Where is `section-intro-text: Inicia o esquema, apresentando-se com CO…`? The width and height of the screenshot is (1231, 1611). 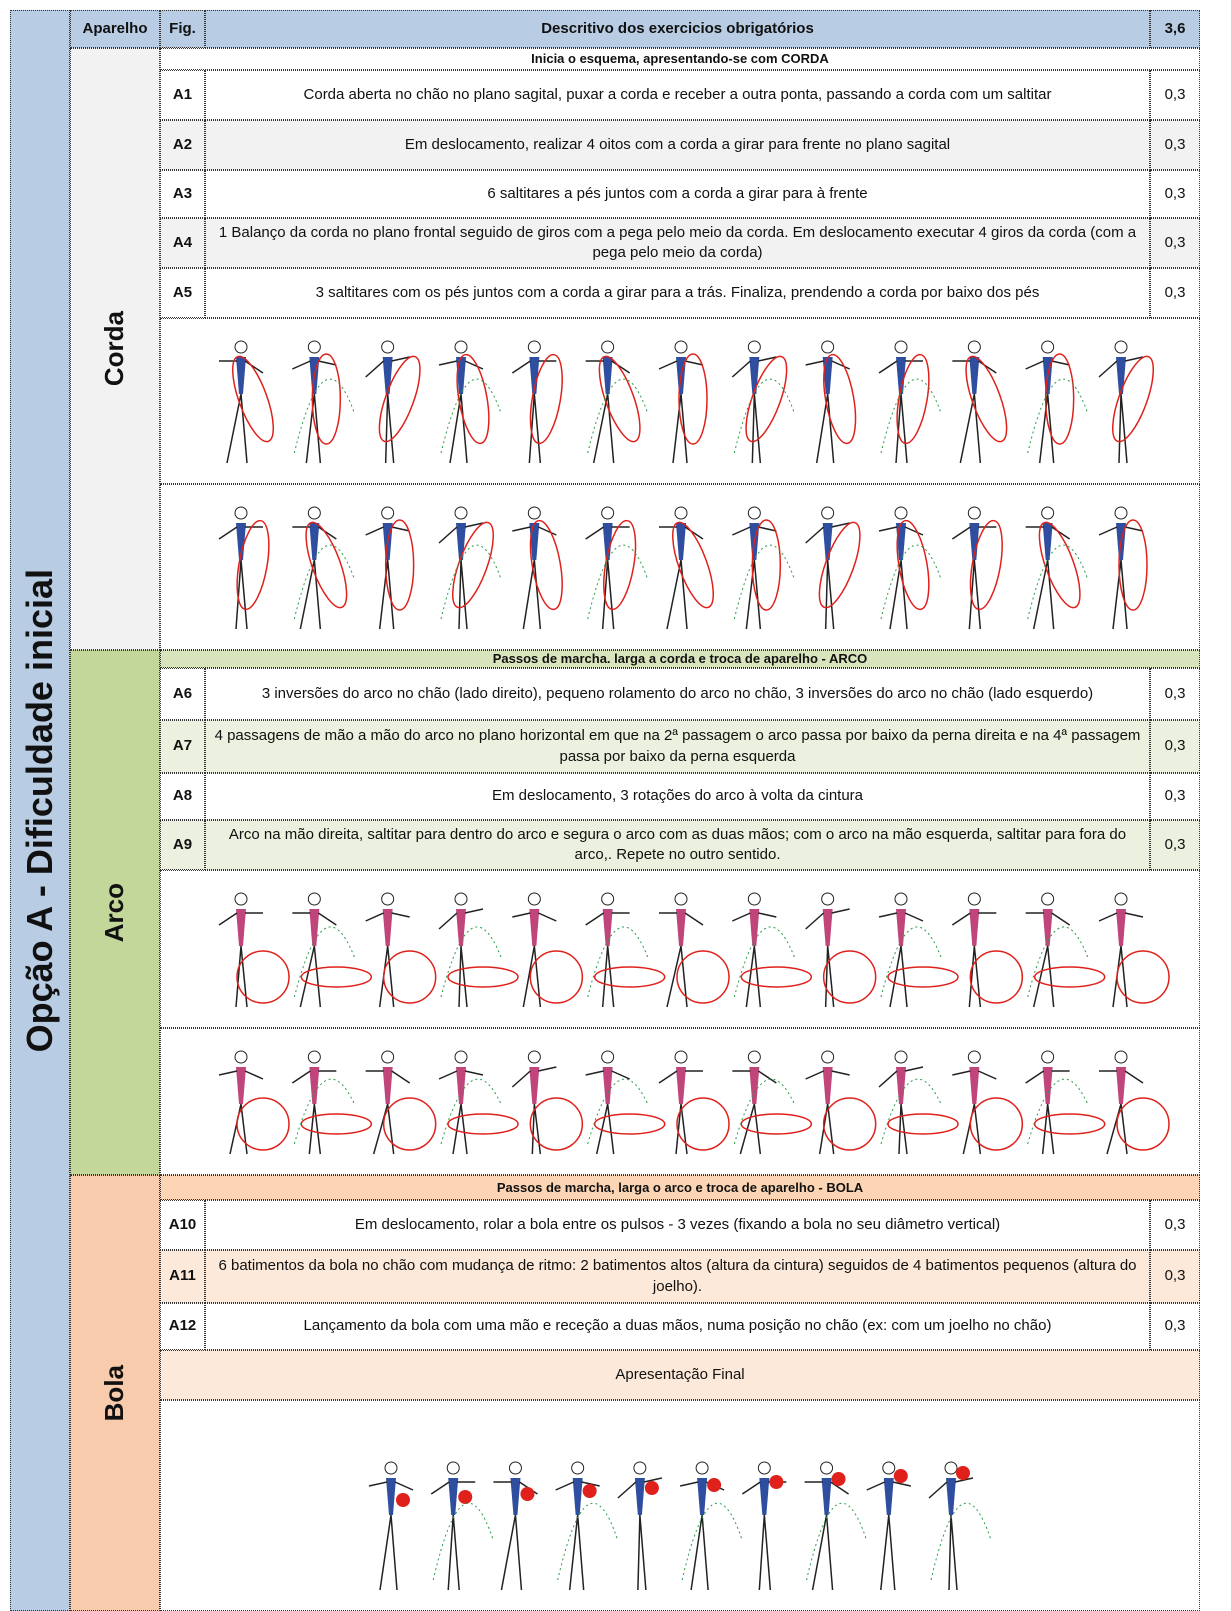 section-intro-text: Inicia o esquema, apresentando-se com CO… is located at coordinates (680, 59).